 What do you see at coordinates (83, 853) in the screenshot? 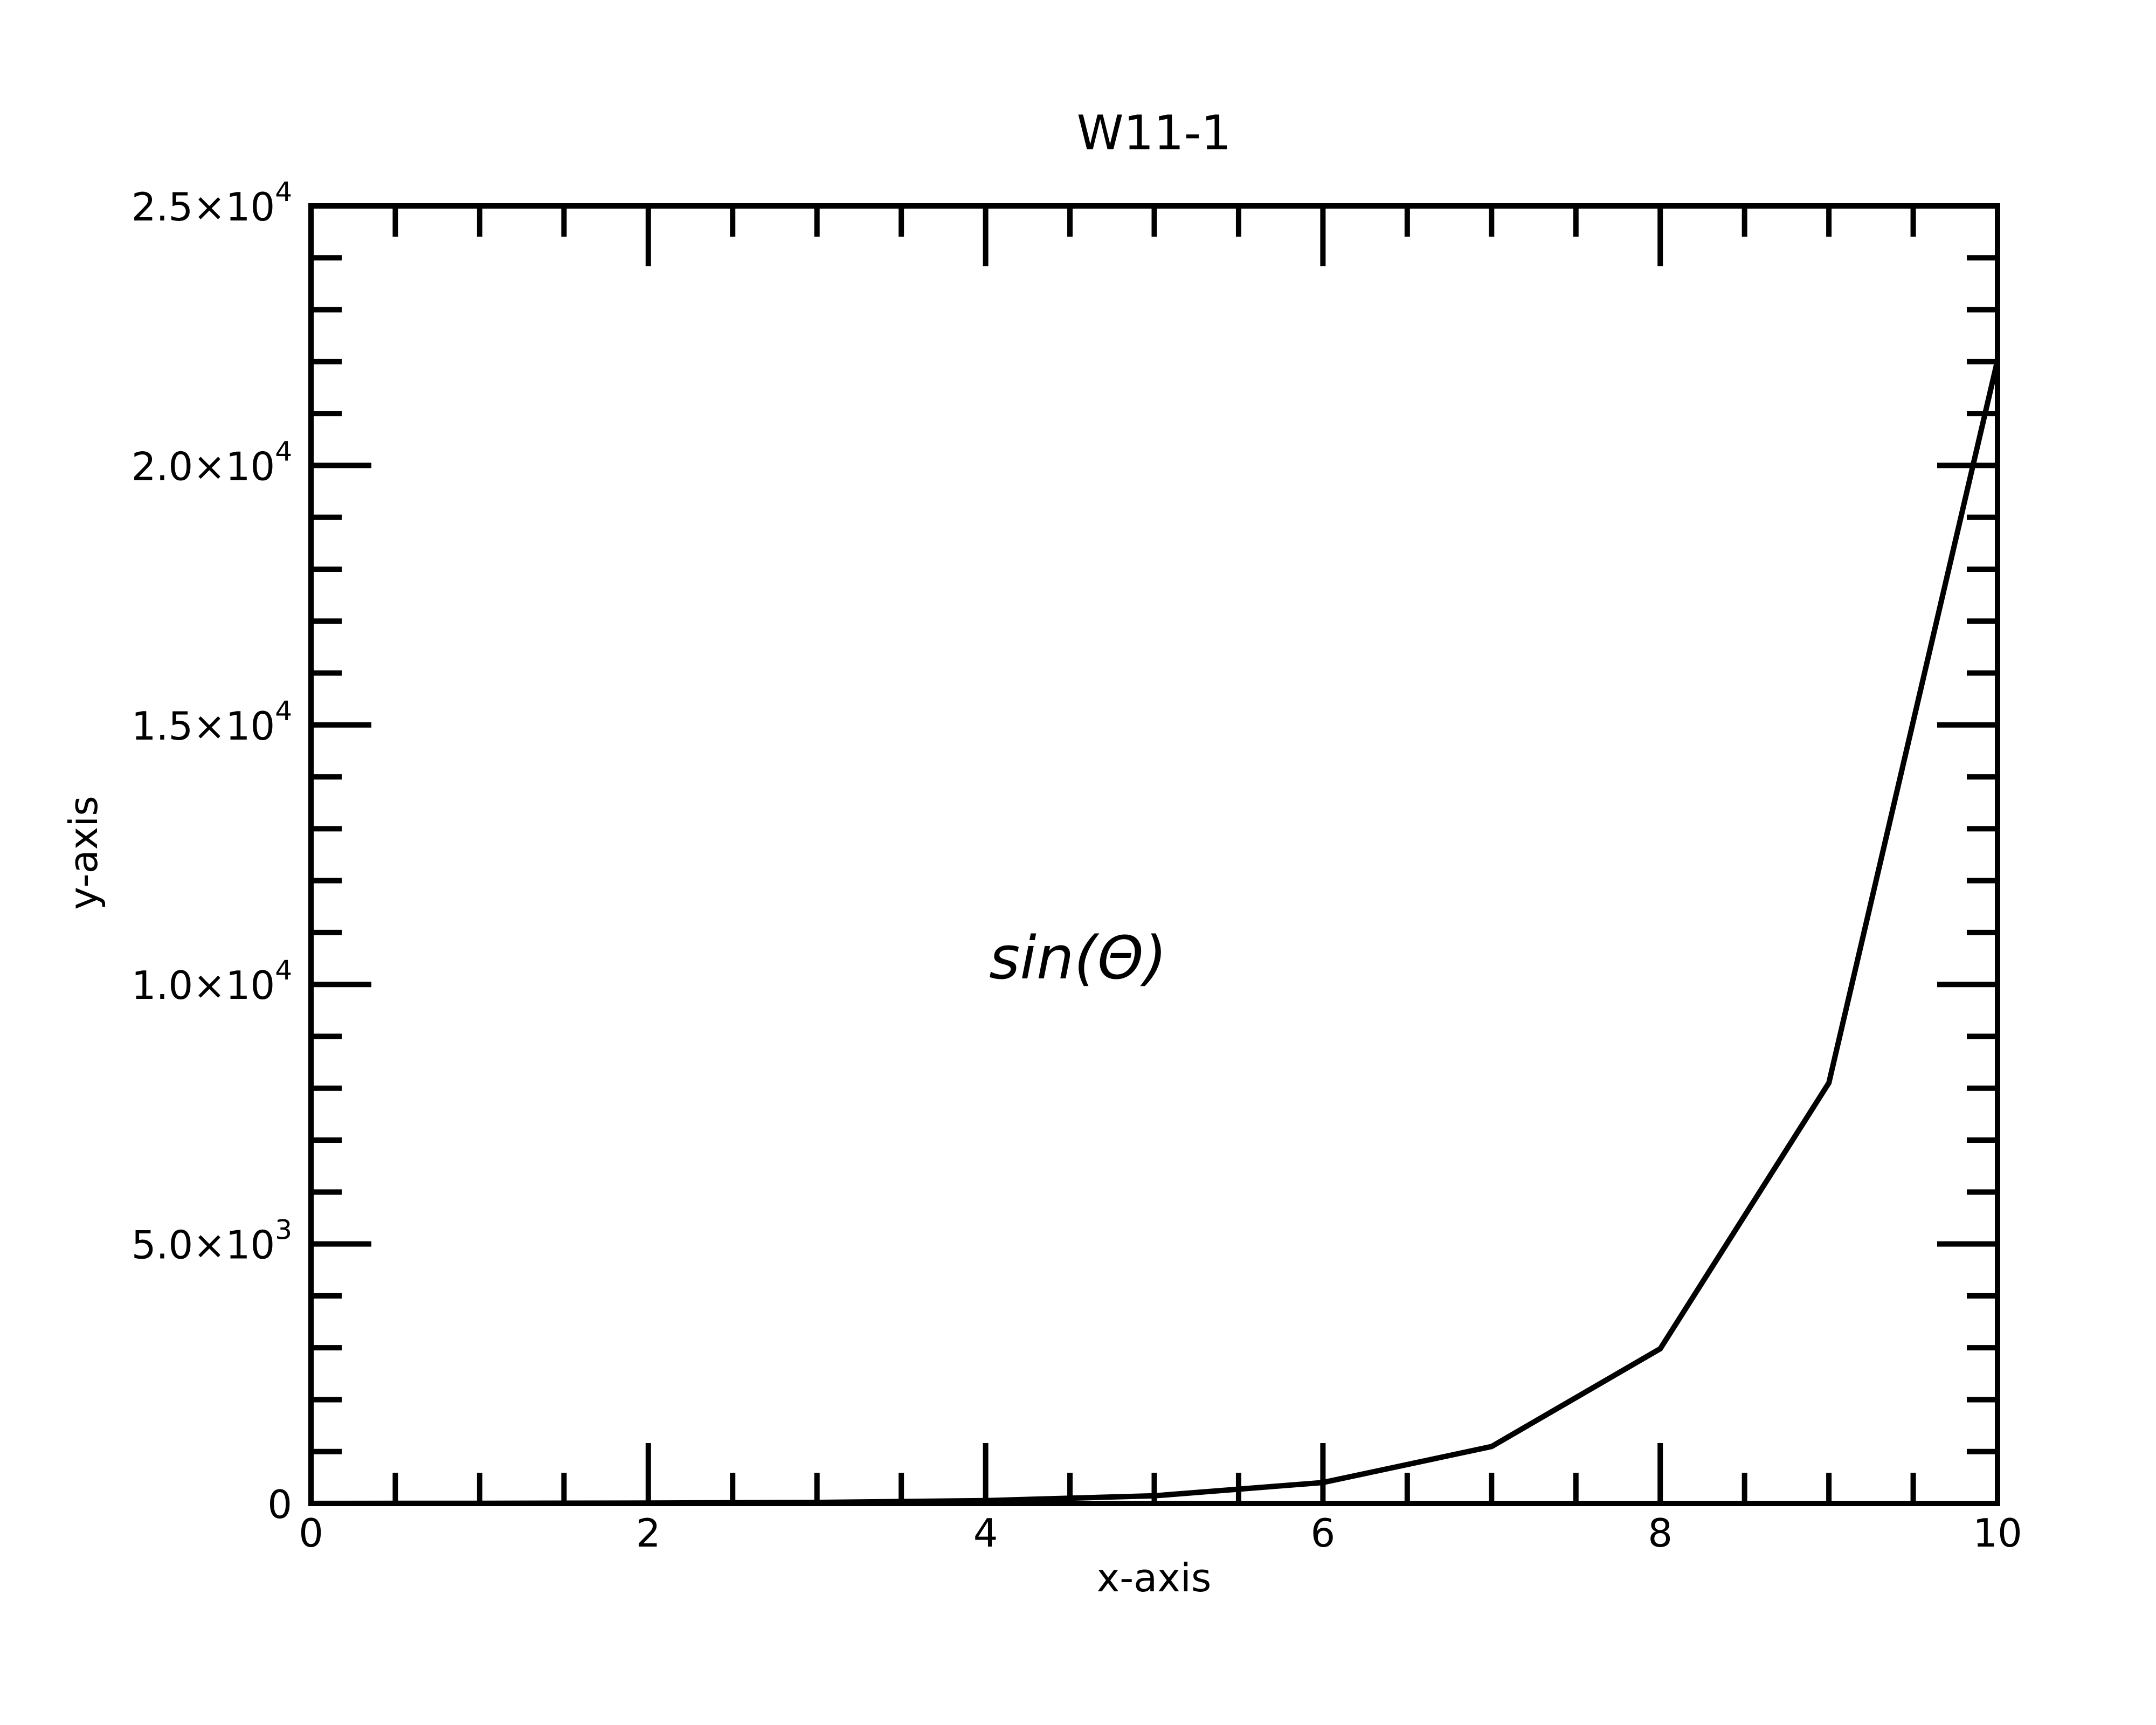
I see `y-axis-label: y-axis` at bounding box center [83, 853].